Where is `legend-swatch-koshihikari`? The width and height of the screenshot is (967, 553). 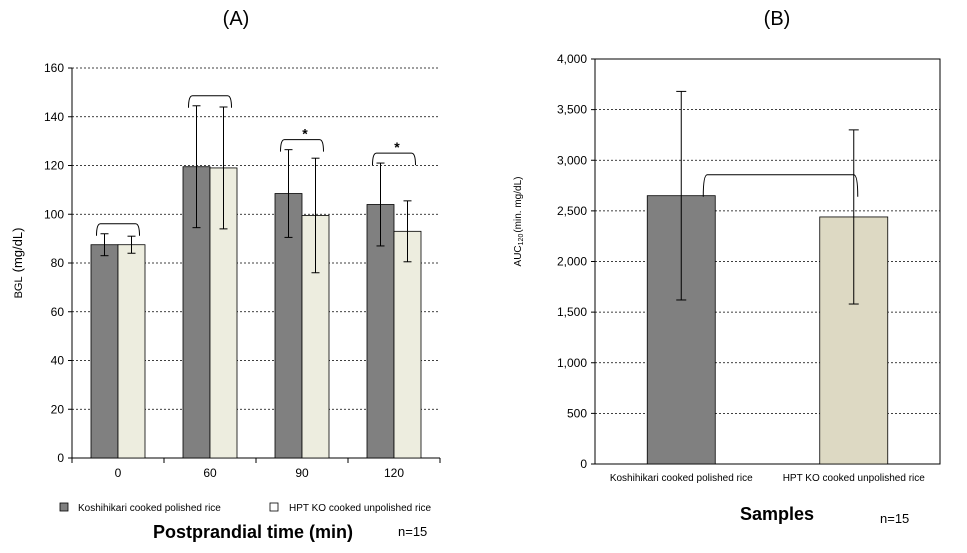
legend-swatch-koshihikari is located at coordinates (64, 507).